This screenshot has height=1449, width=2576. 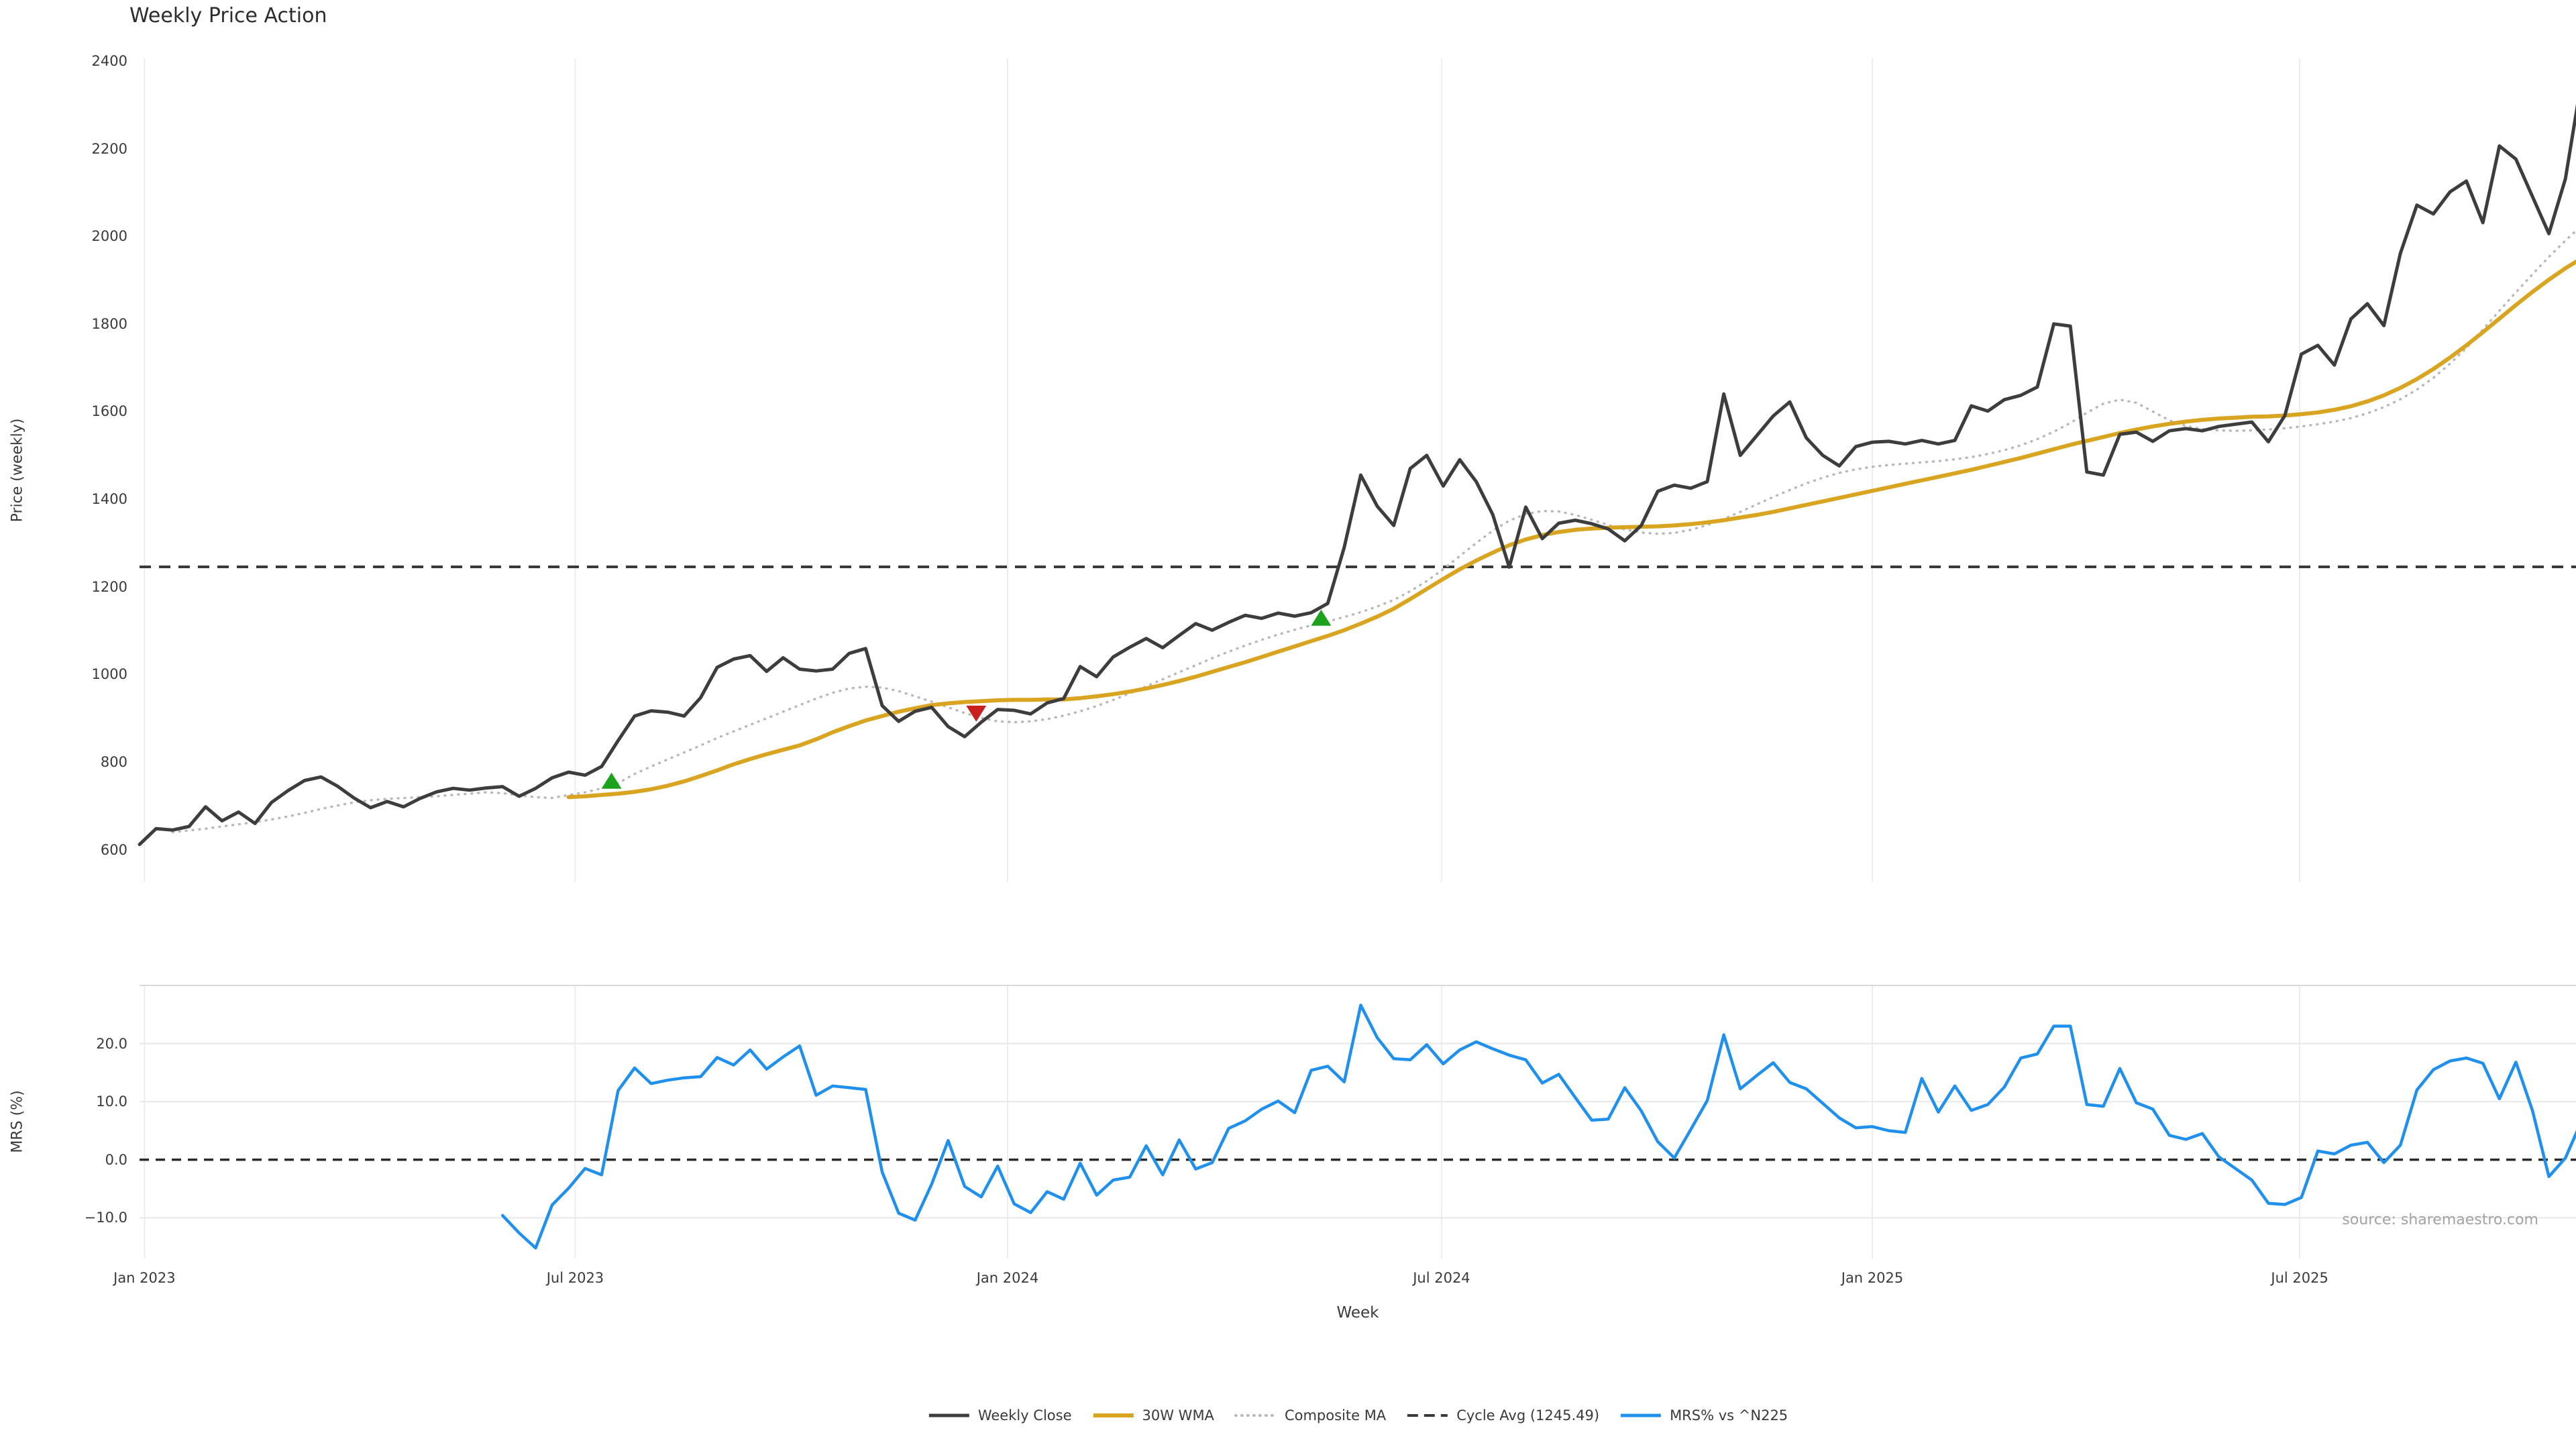 I want to click on price-ytick-label: 1800, so click(x=109, y=323).